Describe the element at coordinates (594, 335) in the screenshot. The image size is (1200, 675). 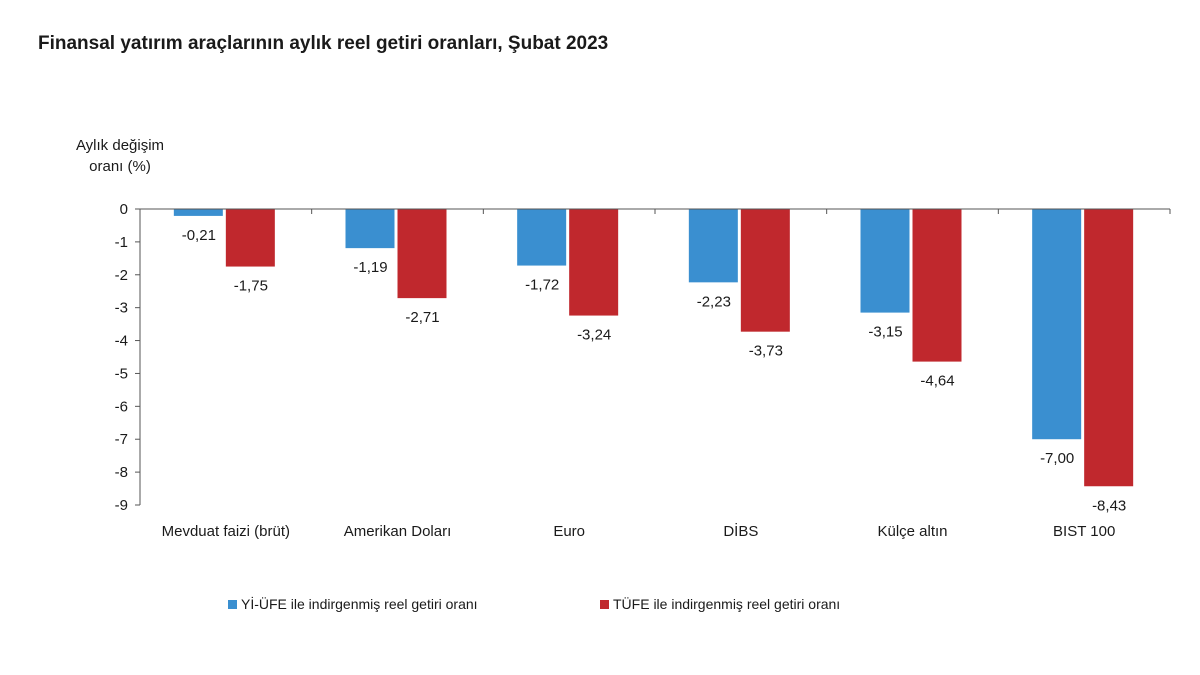
I see `data-label: -3,24` at that location.